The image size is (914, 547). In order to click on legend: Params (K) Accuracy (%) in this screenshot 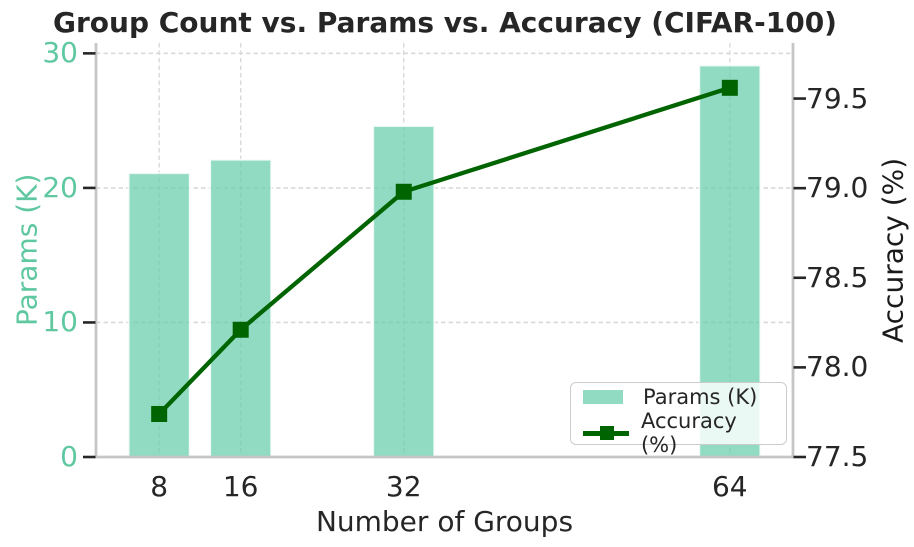, I will do `click(678, 419)`.